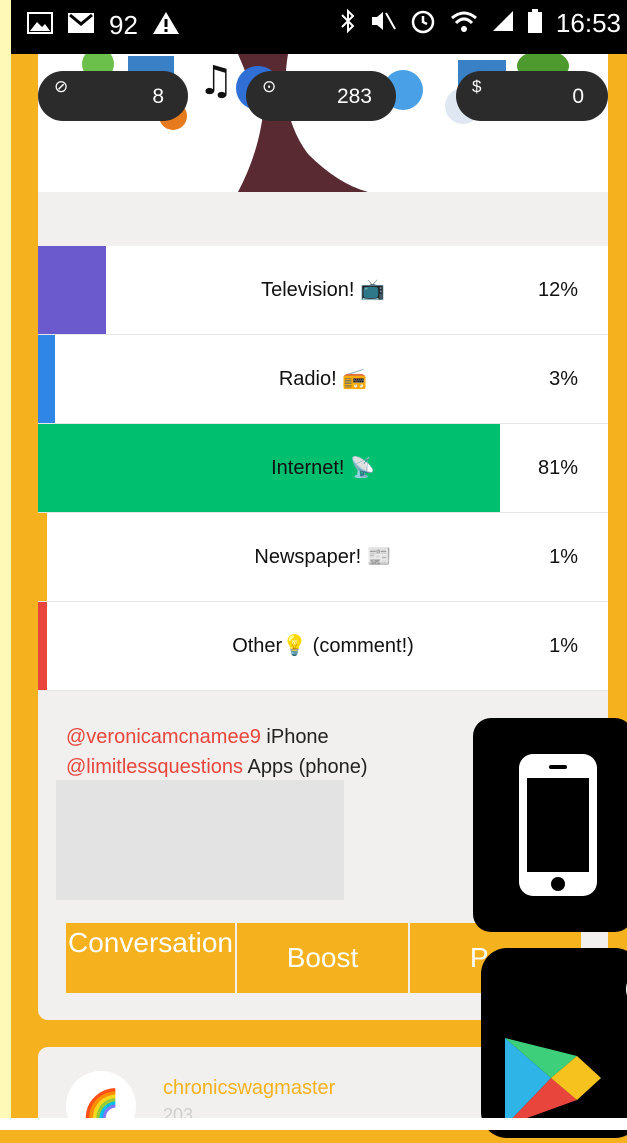 The image size is (627, 1143). What do you see at coordinates (163, 737) in the screenshot?
I see `mention-link: @veronicamcnamee9` at bounding box center [163, 737].